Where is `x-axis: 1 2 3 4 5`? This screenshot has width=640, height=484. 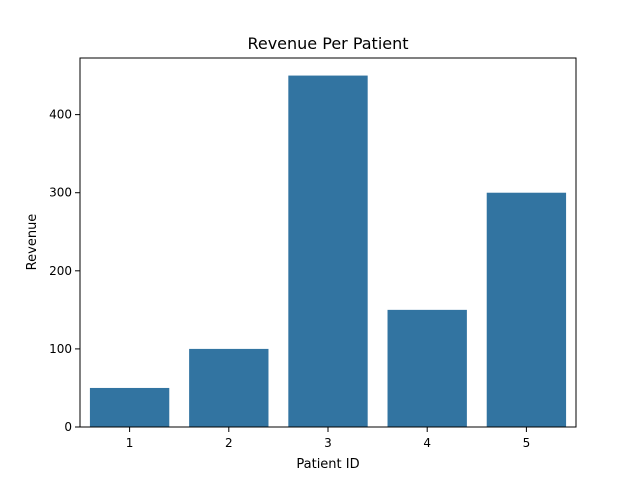 x-axis: 1 2 3 4 5 is located at coordinates (328, 438).